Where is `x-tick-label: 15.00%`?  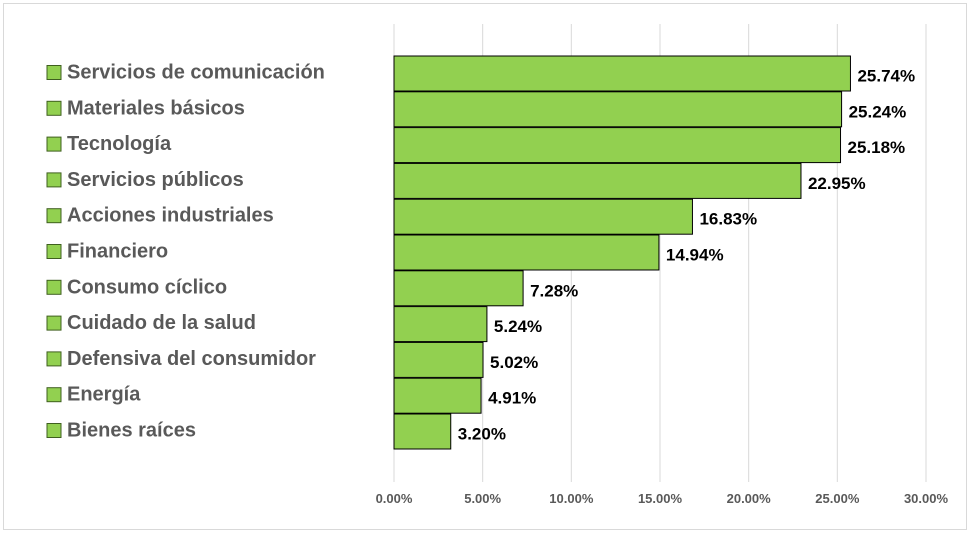
x-tick-label: 15.00% is located at coordinates (660, 498).